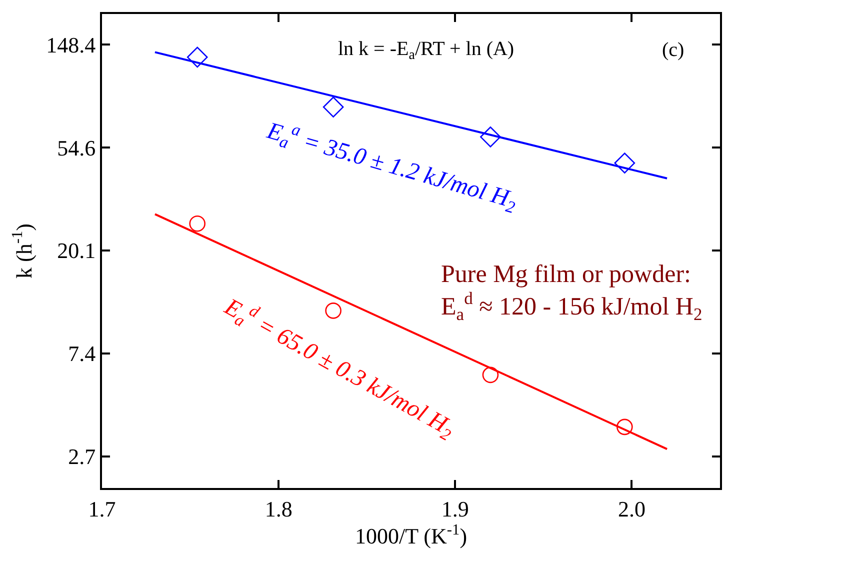 The image size is (850, 566). Describe the element at coordinates (76, 251) in the screenshot. I see `y-tick-label: 20.1` at that location.